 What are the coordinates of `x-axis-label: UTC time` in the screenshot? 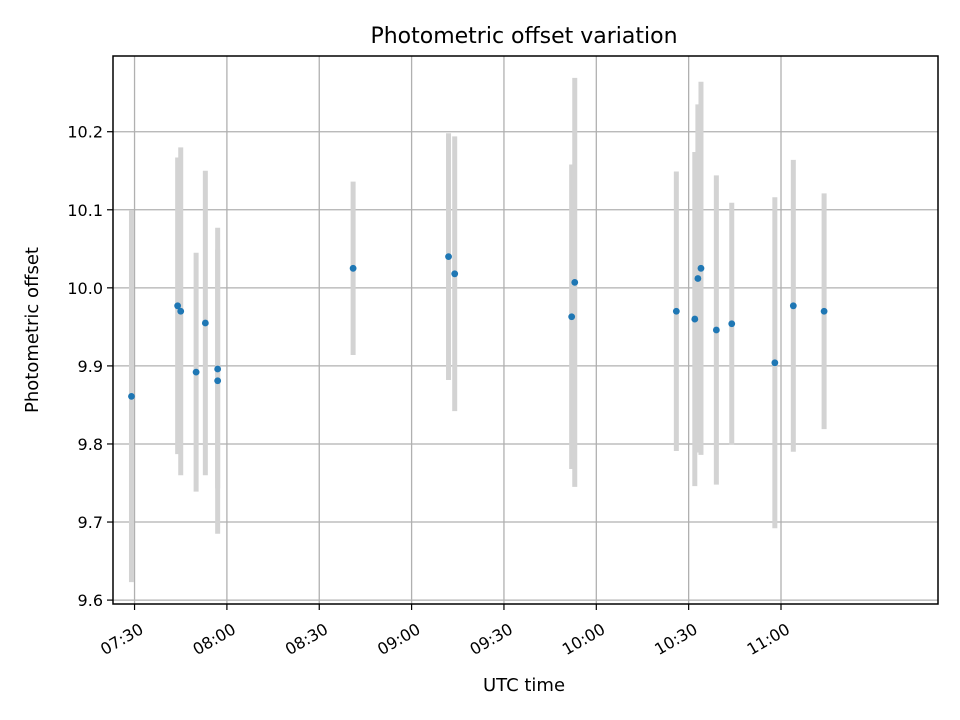 It's located at (524, 685).